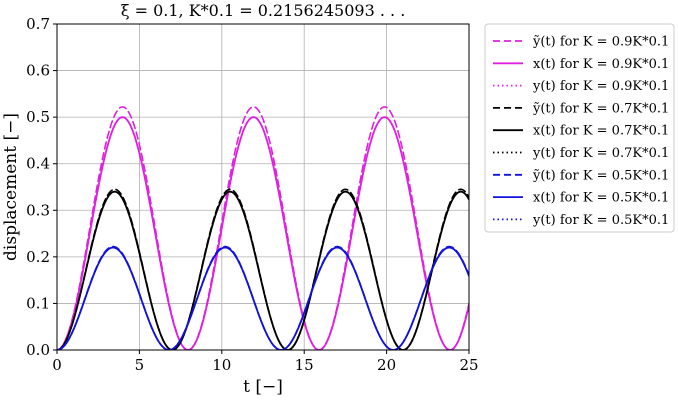  What do you see at coordinates (600, 153) in the screenshot?
I see `legend-label: y(t) for K = 0.7K*0.1` at bounding box center [600, 153].